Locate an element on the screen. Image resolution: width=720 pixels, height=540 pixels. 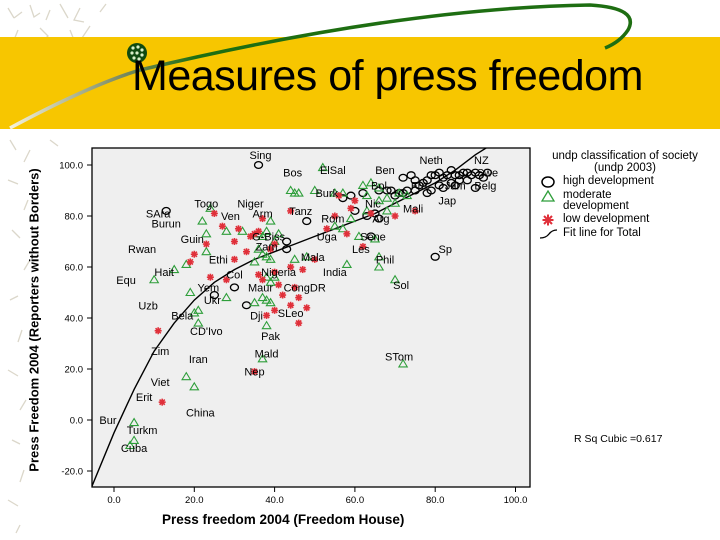
point-label: Hait is located at coordinates (164, 273).